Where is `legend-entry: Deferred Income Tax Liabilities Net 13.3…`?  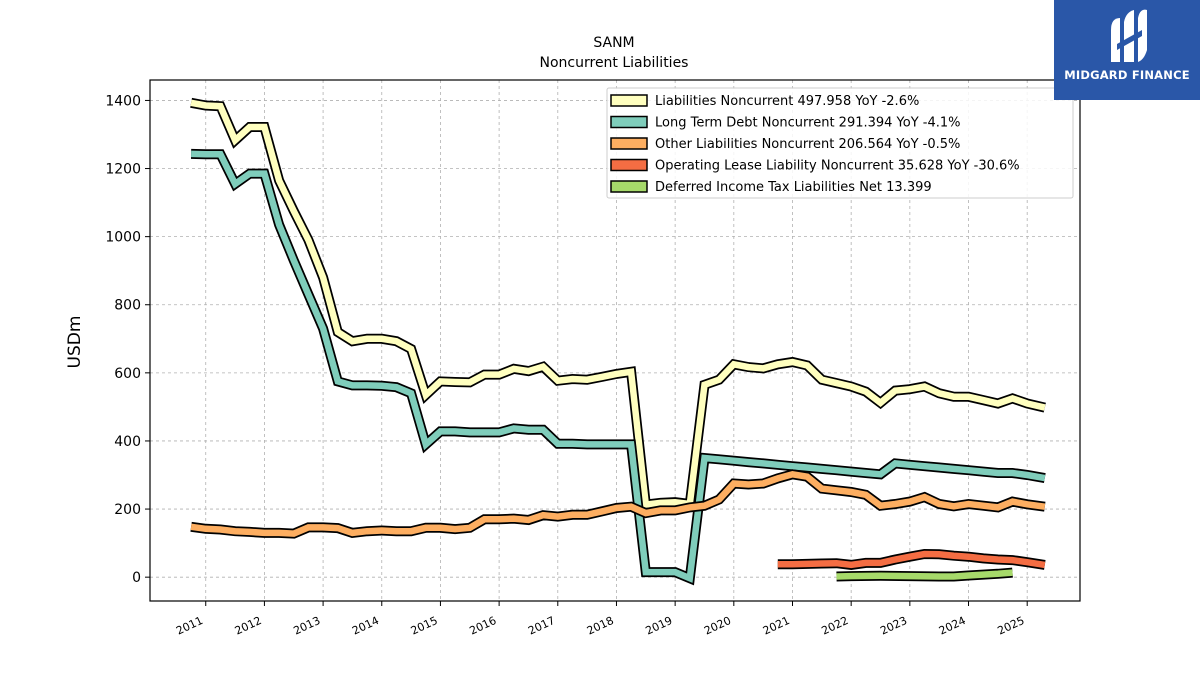
legend-entry: Deferred Income Tax Liabilities Net 13.3… is located at coordinates (793, 187).